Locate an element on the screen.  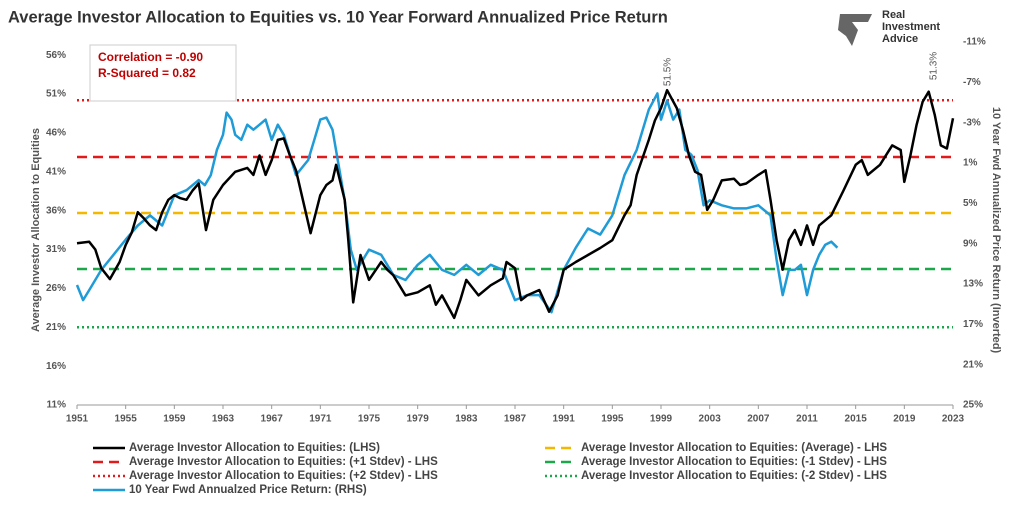
y-tick-label: 31% is located at coordinates (56, 249).